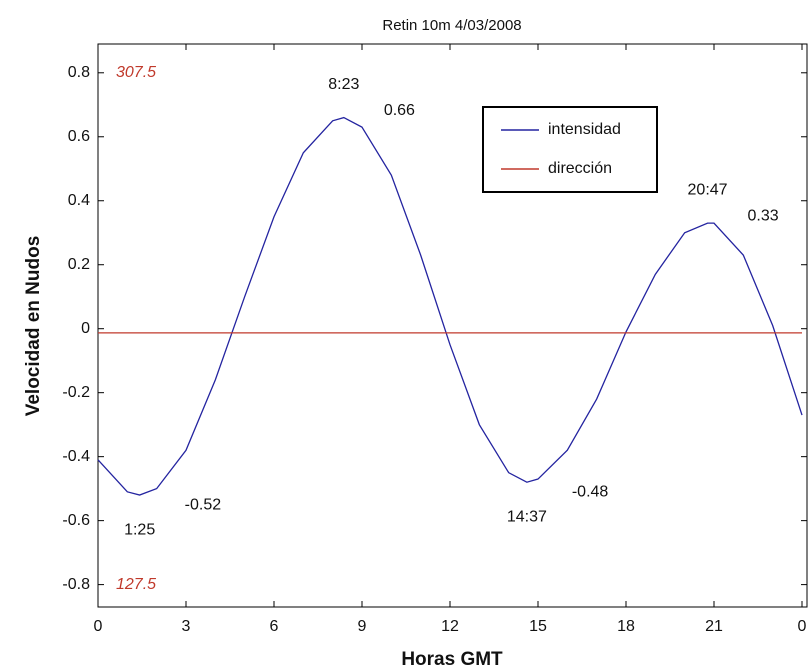 The width and height of the screenshot is (808, 671). Describe the element at coordinates (85, 328) in the screenshot. I see `y-tick-label: 0` at that location.